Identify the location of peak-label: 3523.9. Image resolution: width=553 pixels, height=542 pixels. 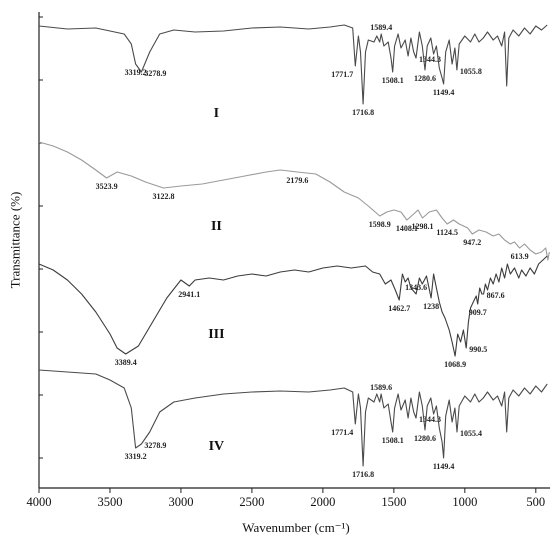
(107, 186).